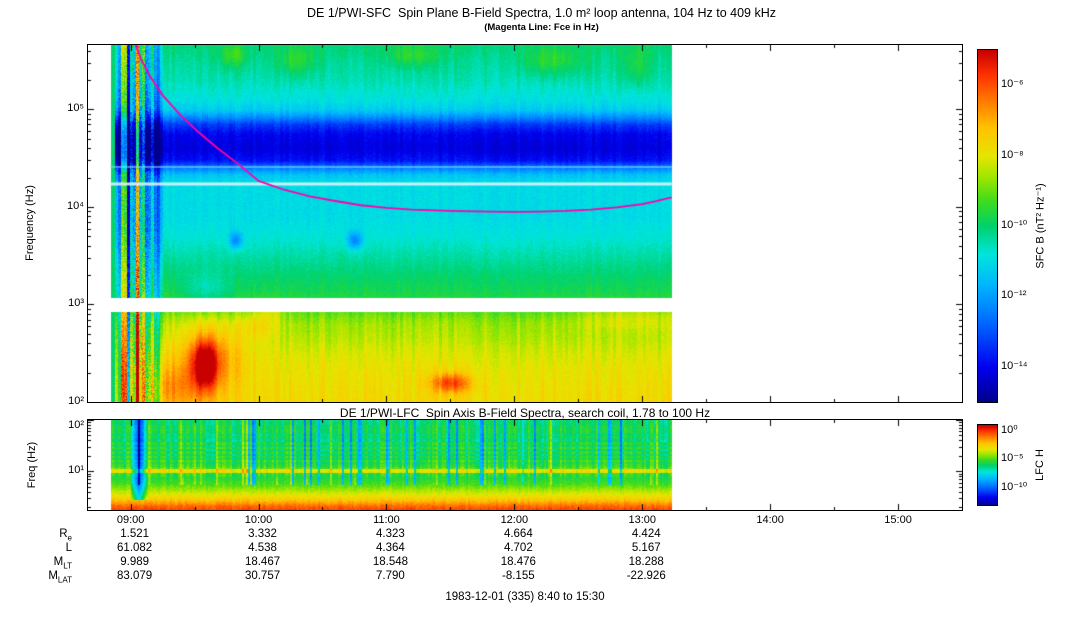 This screenshot has width=1083, height=620. I want to click on ephemeris-value: 3.332, so click(262, 534).